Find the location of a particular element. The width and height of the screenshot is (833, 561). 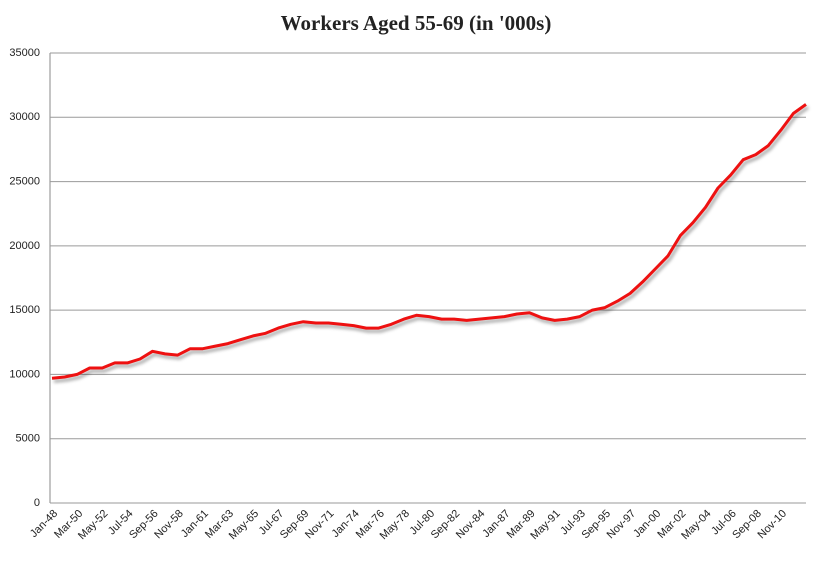

x-tick-label: Nov-10 is located at coordinates (772, 525).